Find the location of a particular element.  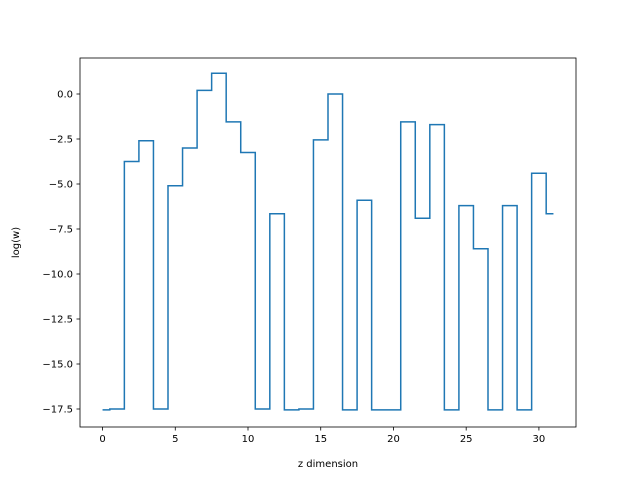

x-tick-label: 0 is located at coordinates (102, 439).